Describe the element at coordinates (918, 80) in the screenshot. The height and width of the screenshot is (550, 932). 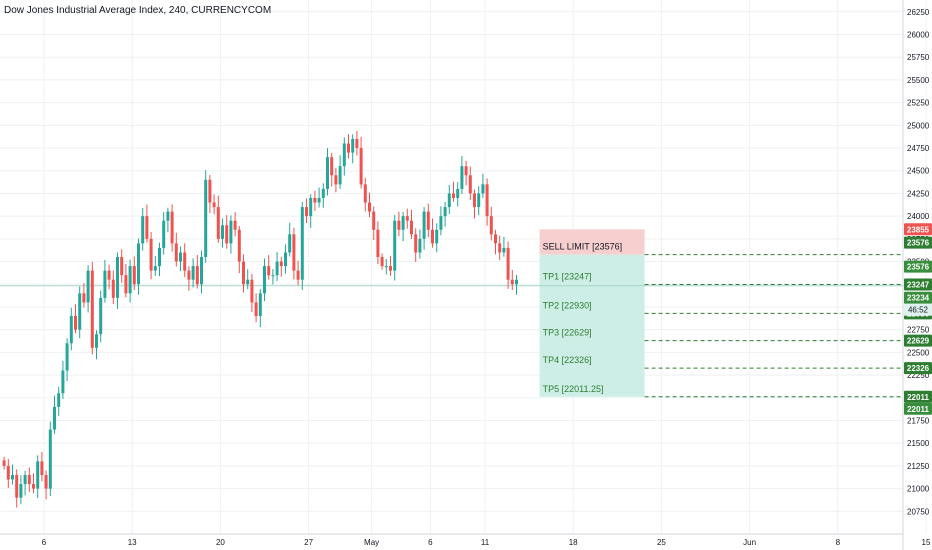
I see `y-tick-label: 25500` at that location.